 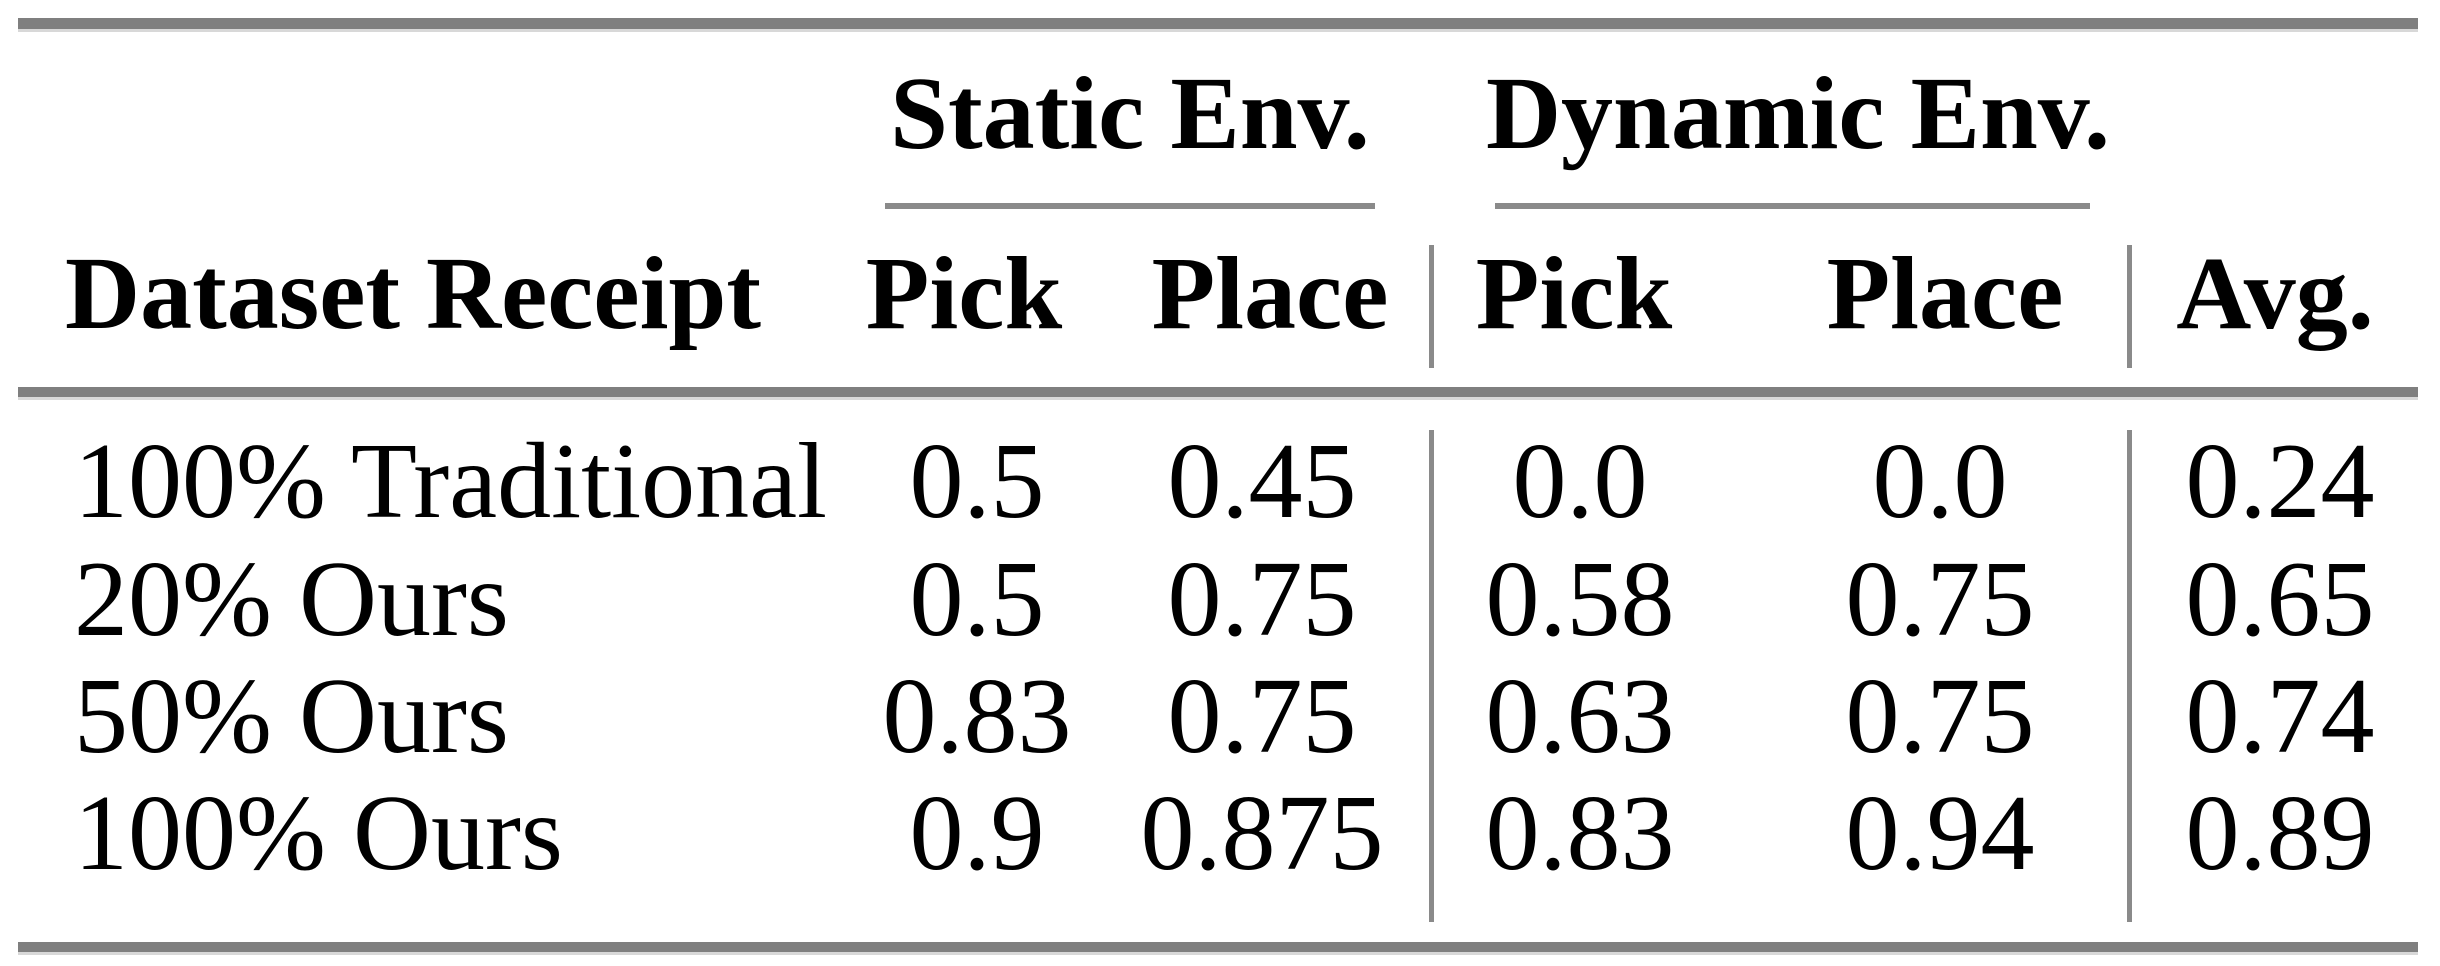 I want to click on row-label: 100% Ours, so click(x=318, y=833).